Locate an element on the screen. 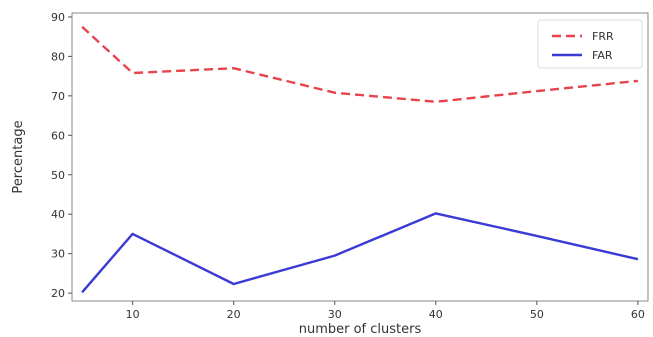 The width and height of the screenshot is (653, 337). x-tick-label: 40 is located at coordinates (436, 314).